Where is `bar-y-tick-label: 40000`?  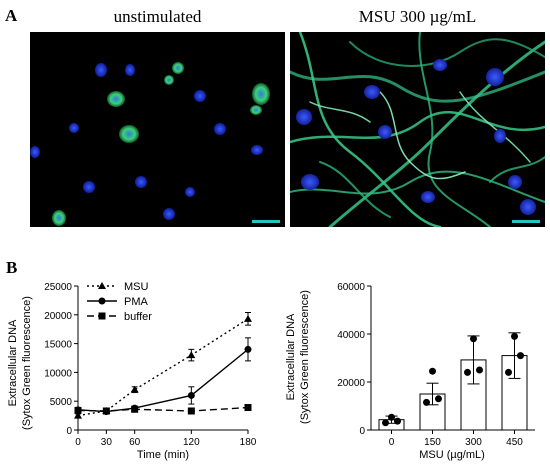
bar-y-tick-label: 40000 is located at coordinates (351, 335).